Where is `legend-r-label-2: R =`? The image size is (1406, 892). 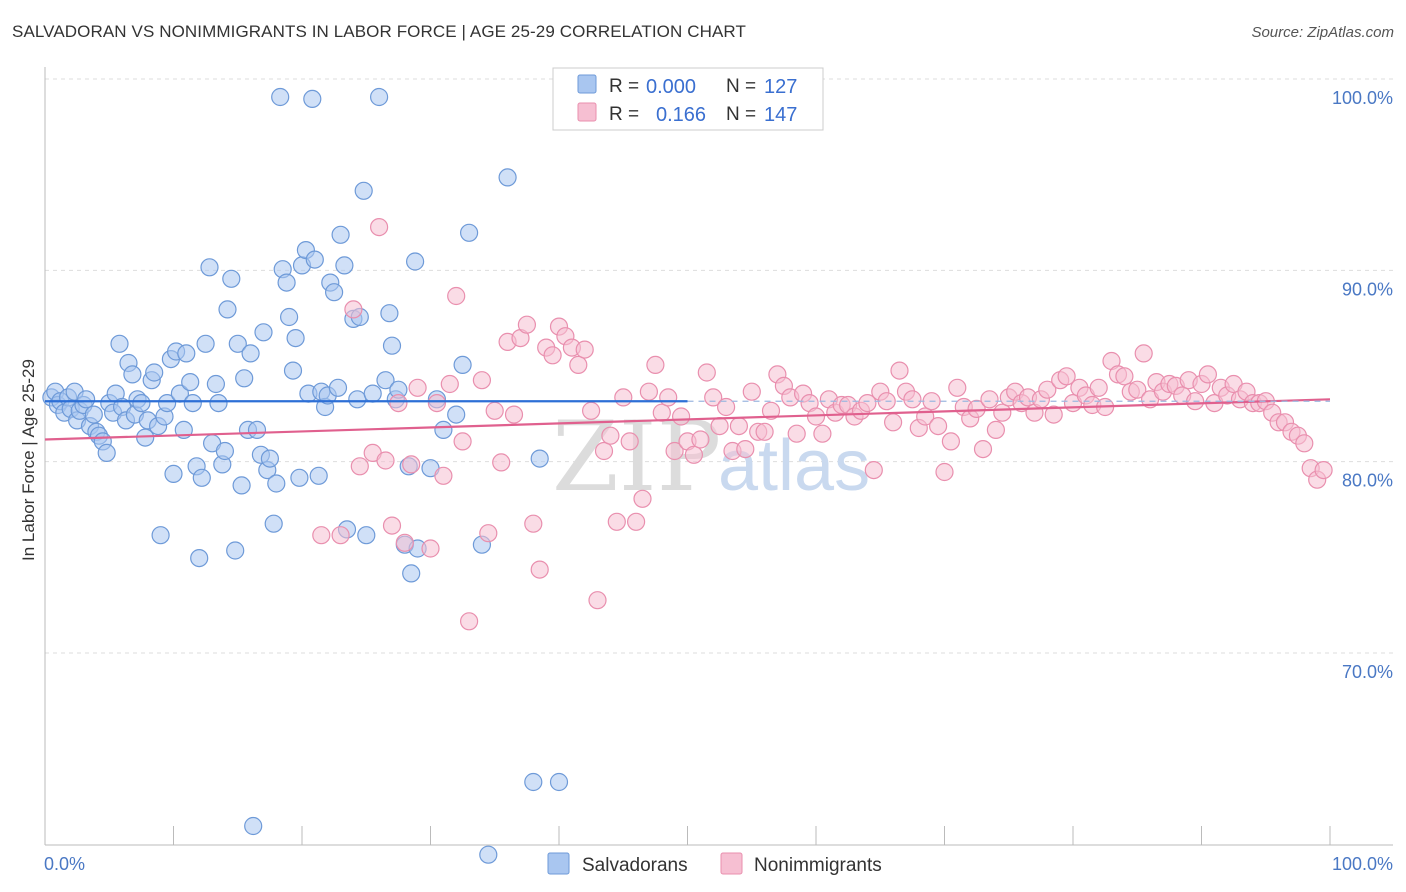
legend-r-label-2: R = is located at coordinates (624, 114).